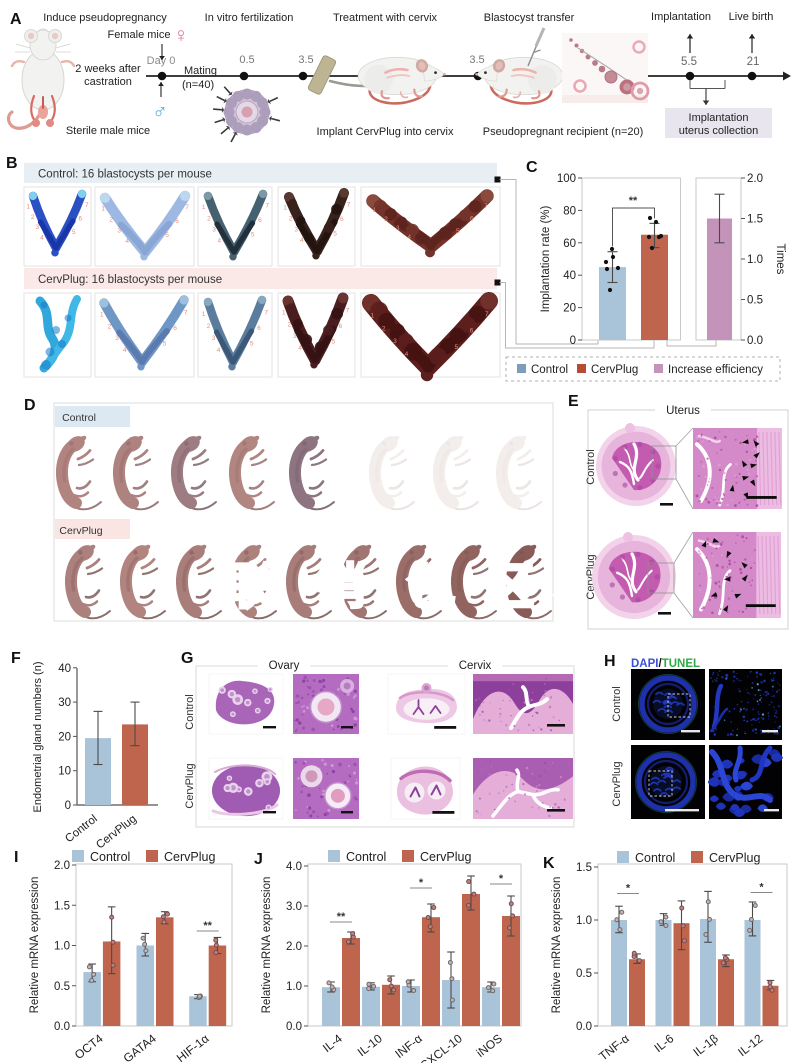 This screenshot has height=1063, width=796. What do you see at coordinates (546, 258) in the screenshot?
I see `svg-text: Implantation rate (%)` at bounding box center [546, 258].